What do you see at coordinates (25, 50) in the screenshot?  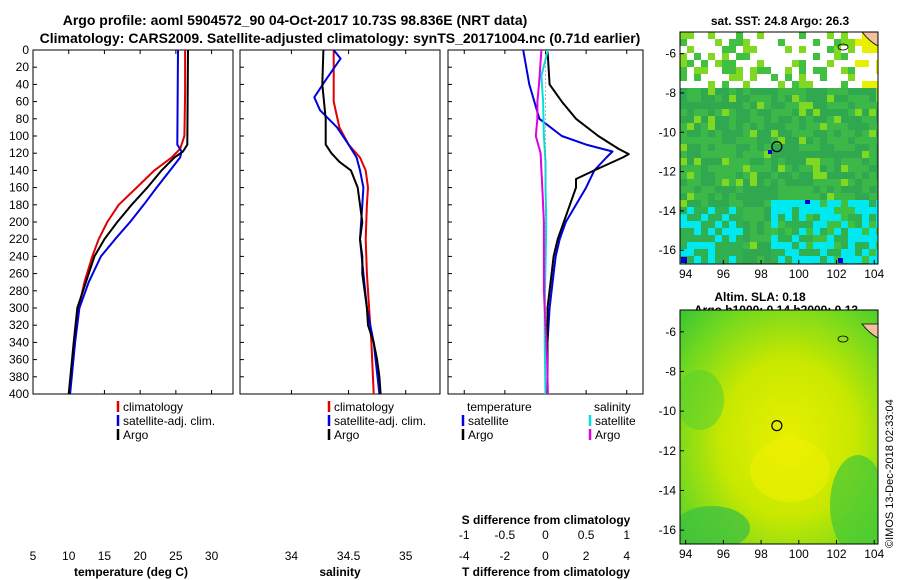 I see `depth-tick-label: 0` at bounding box center [25, 50].